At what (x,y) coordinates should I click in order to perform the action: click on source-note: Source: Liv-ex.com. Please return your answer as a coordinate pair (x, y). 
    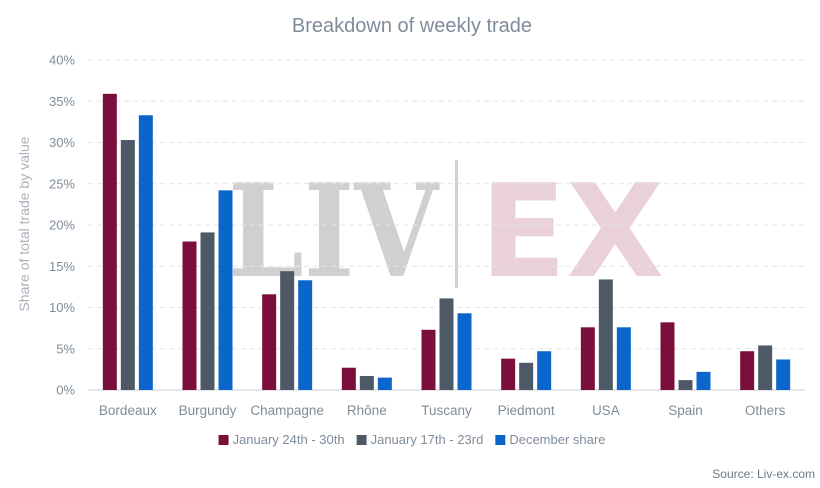
    Looking at the image, I should click on (763, 474).